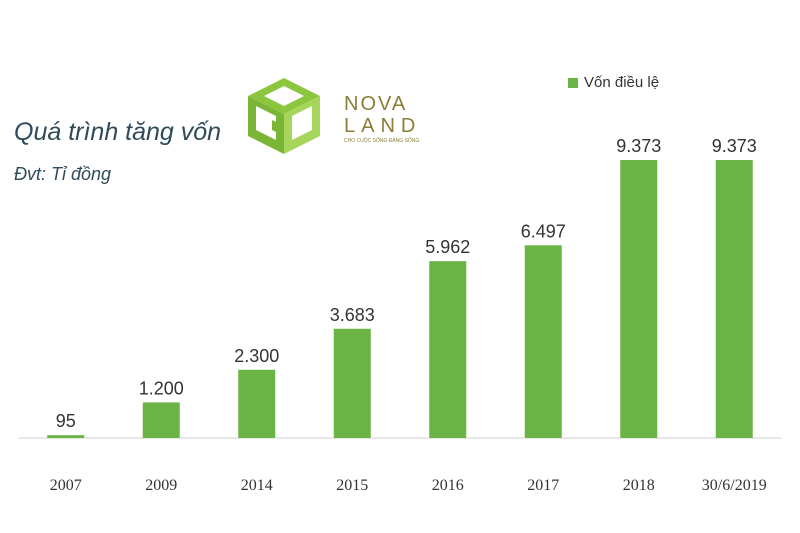  What do you see at coordinates (66, 485) in the screenshot?
I see `x-tick-label: 2007` at bounding box center [66, 485].